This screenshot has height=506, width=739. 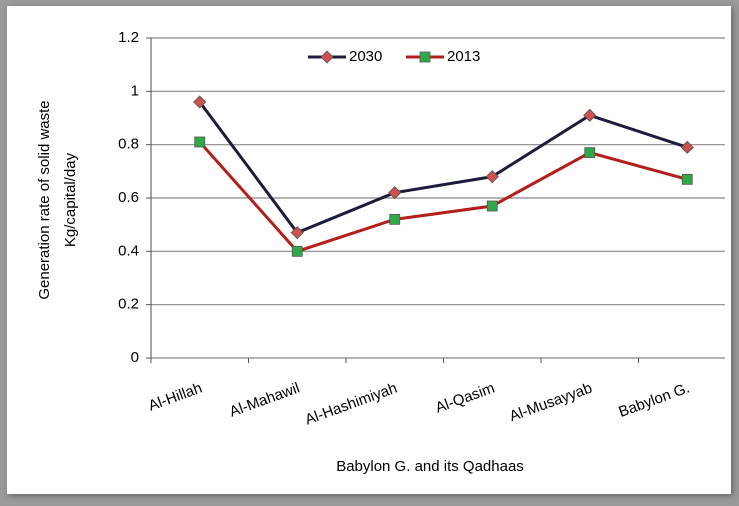 What do you see at coordinates (128, 304) in the screenshot?
I see `y-tick-label: 0.2` at bounding box center [128, 304].